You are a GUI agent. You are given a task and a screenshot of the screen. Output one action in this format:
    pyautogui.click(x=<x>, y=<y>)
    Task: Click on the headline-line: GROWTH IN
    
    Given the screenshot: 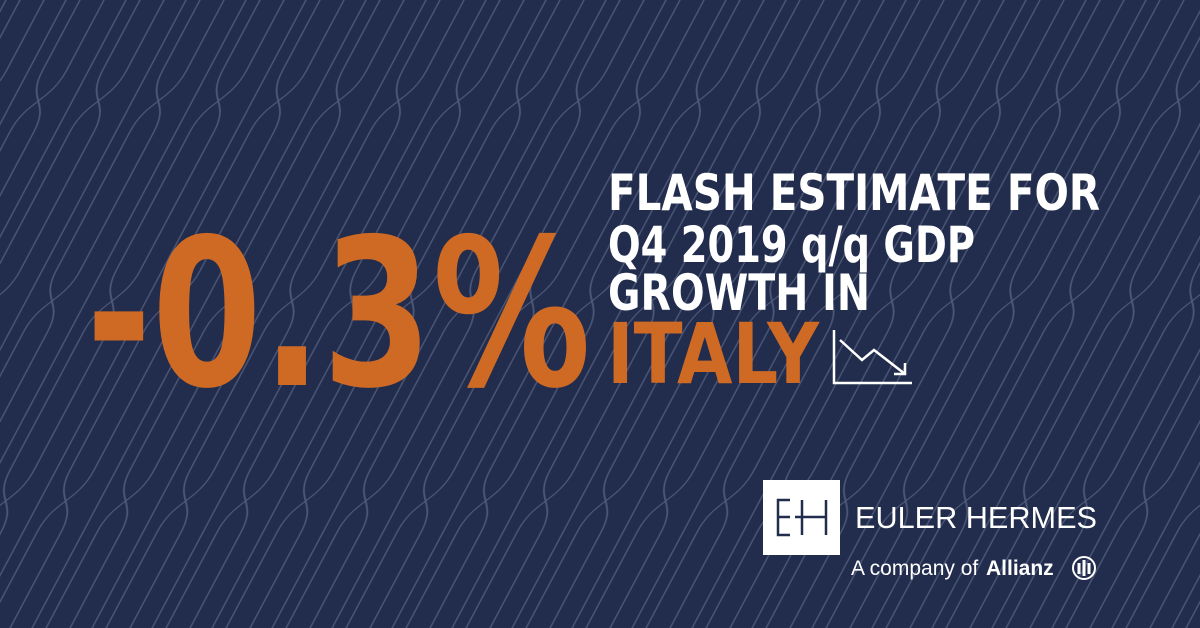 What is the action you would take?
    pyautogui.click(x=739, y=293)
    